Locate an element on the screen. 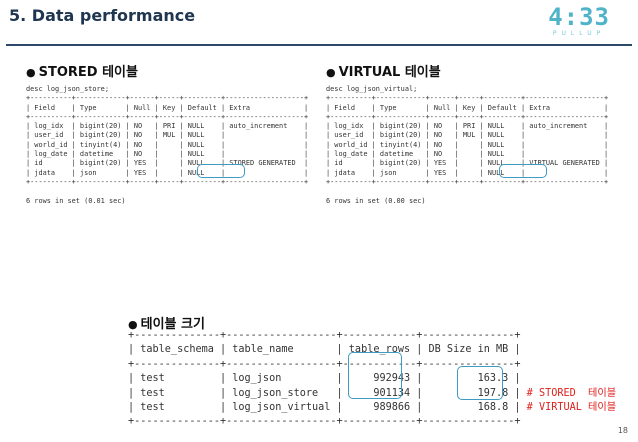 This screenshot has width=638, height=442. logo-digits: 4:33 is located at coordinates (579, 17).